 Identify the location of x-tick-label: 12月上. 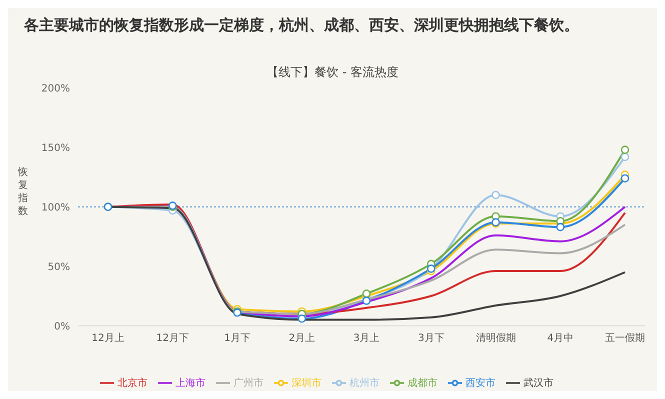
(108, 338).